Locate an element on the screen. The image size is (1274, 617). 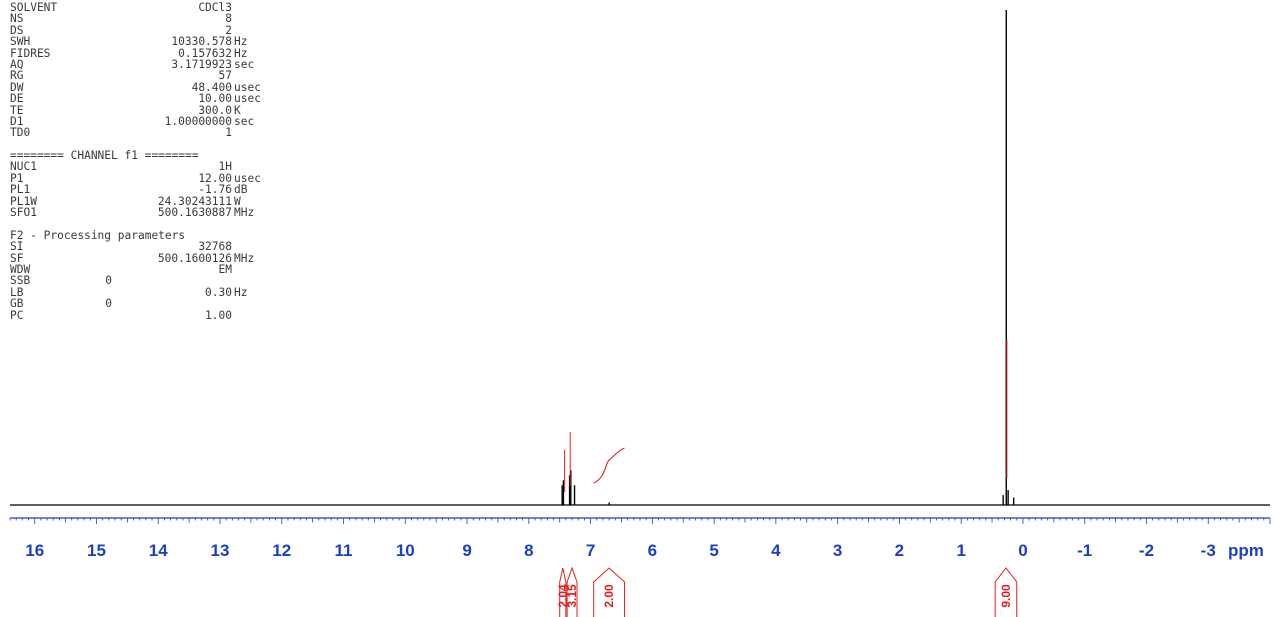
tick-label: 13 is located at coordinates (220, 550).